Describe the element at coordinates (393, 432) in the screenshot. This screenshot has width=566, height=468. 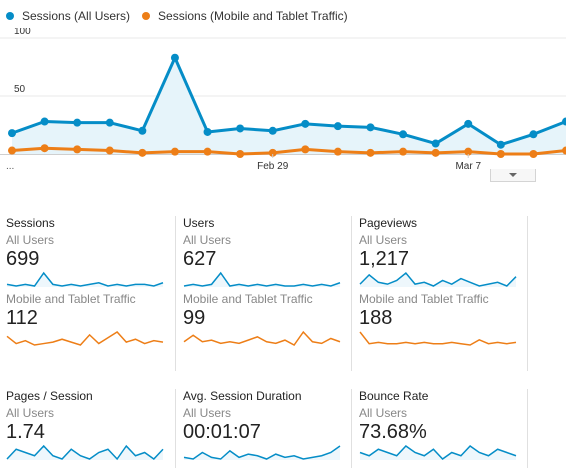
I see `metric-value: 73.68%` at that location.